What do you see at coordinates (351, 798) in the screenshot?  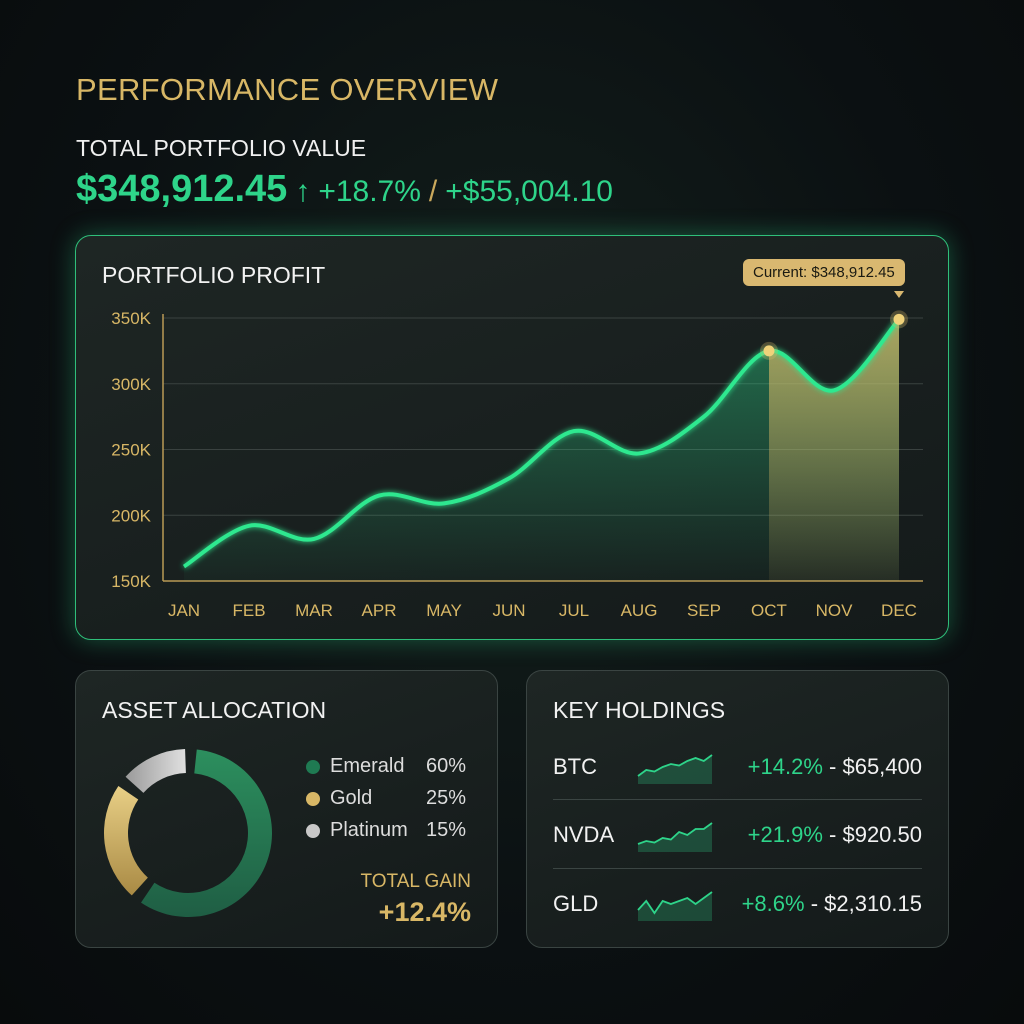 I see `legend-label: Gold` at bounding box center [351, 798].